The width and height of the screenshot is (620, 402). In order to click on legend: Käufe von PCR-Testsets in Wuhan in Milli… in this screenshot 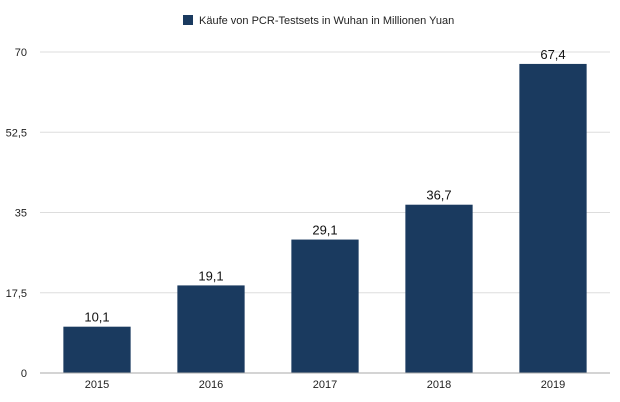, I will do `click(318, 21)`.